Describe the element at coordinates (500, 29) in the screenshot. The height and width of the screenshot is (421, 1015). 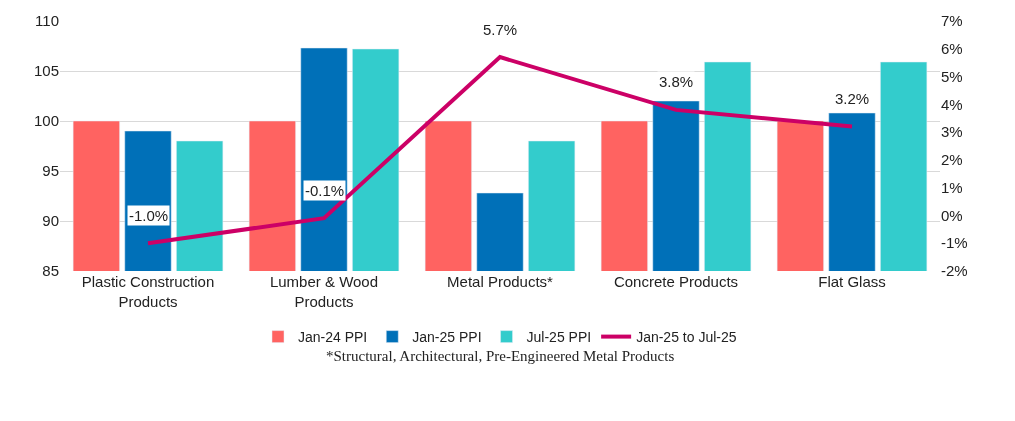
I see `data-label: 5.7%` at that location.